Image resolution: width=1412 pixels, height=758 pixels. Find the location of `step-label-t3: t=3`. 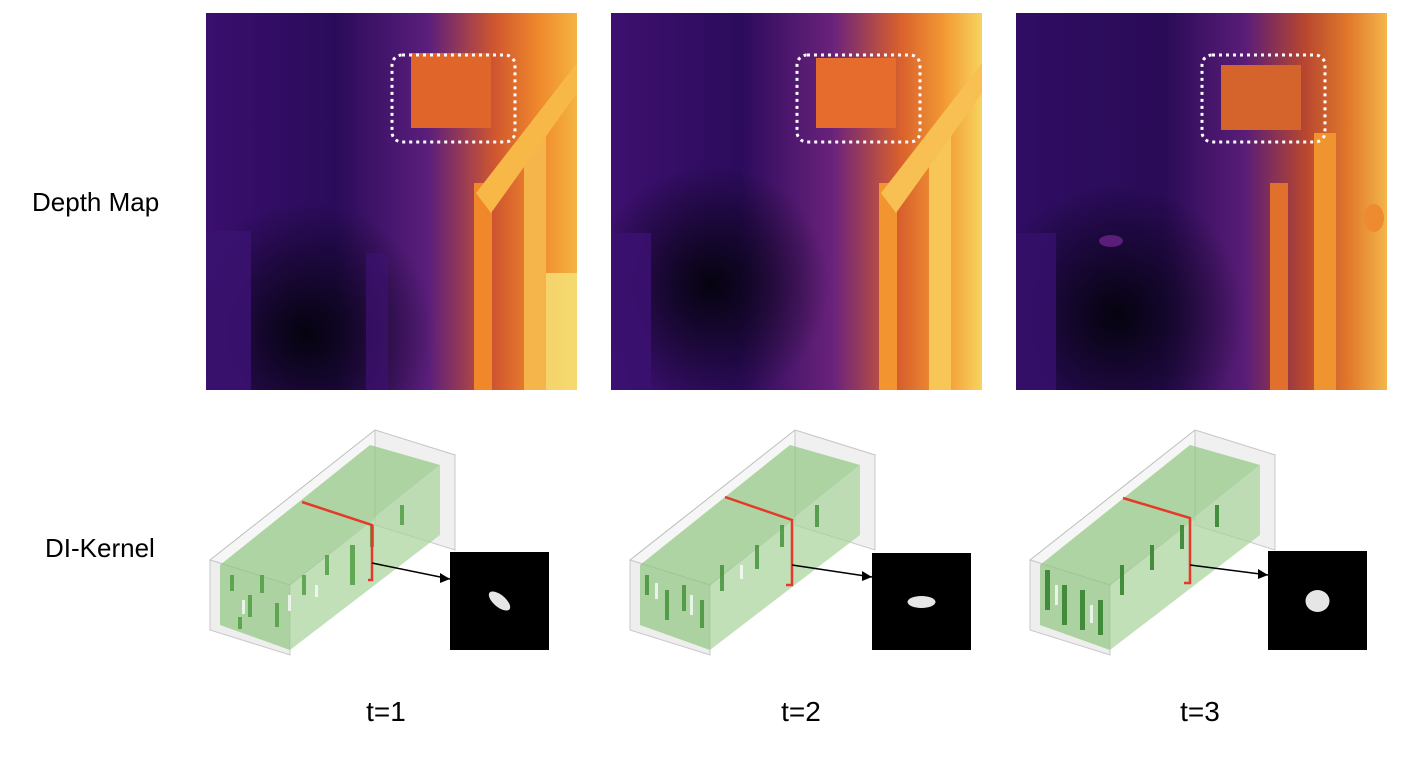

step-label-t3: t=3 is located at coordinates (1200, 711).